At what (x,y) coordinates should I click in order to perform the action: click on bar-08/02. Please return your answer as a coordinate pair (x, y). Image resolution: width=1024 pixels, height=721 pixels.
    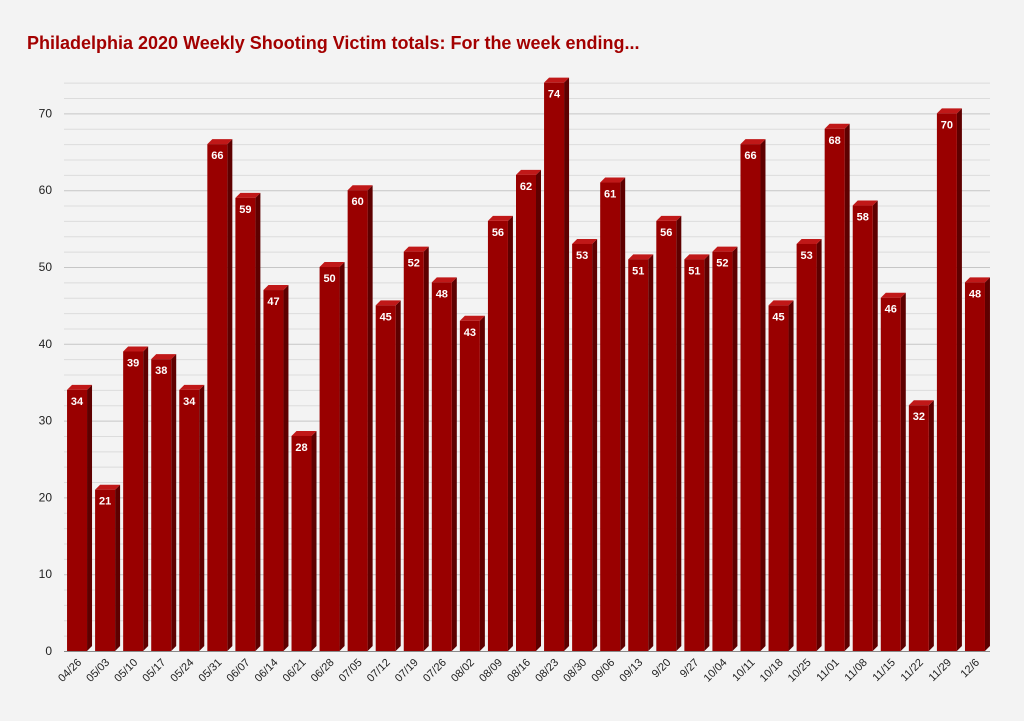
    Looking at the image, I should click on (472, 483).